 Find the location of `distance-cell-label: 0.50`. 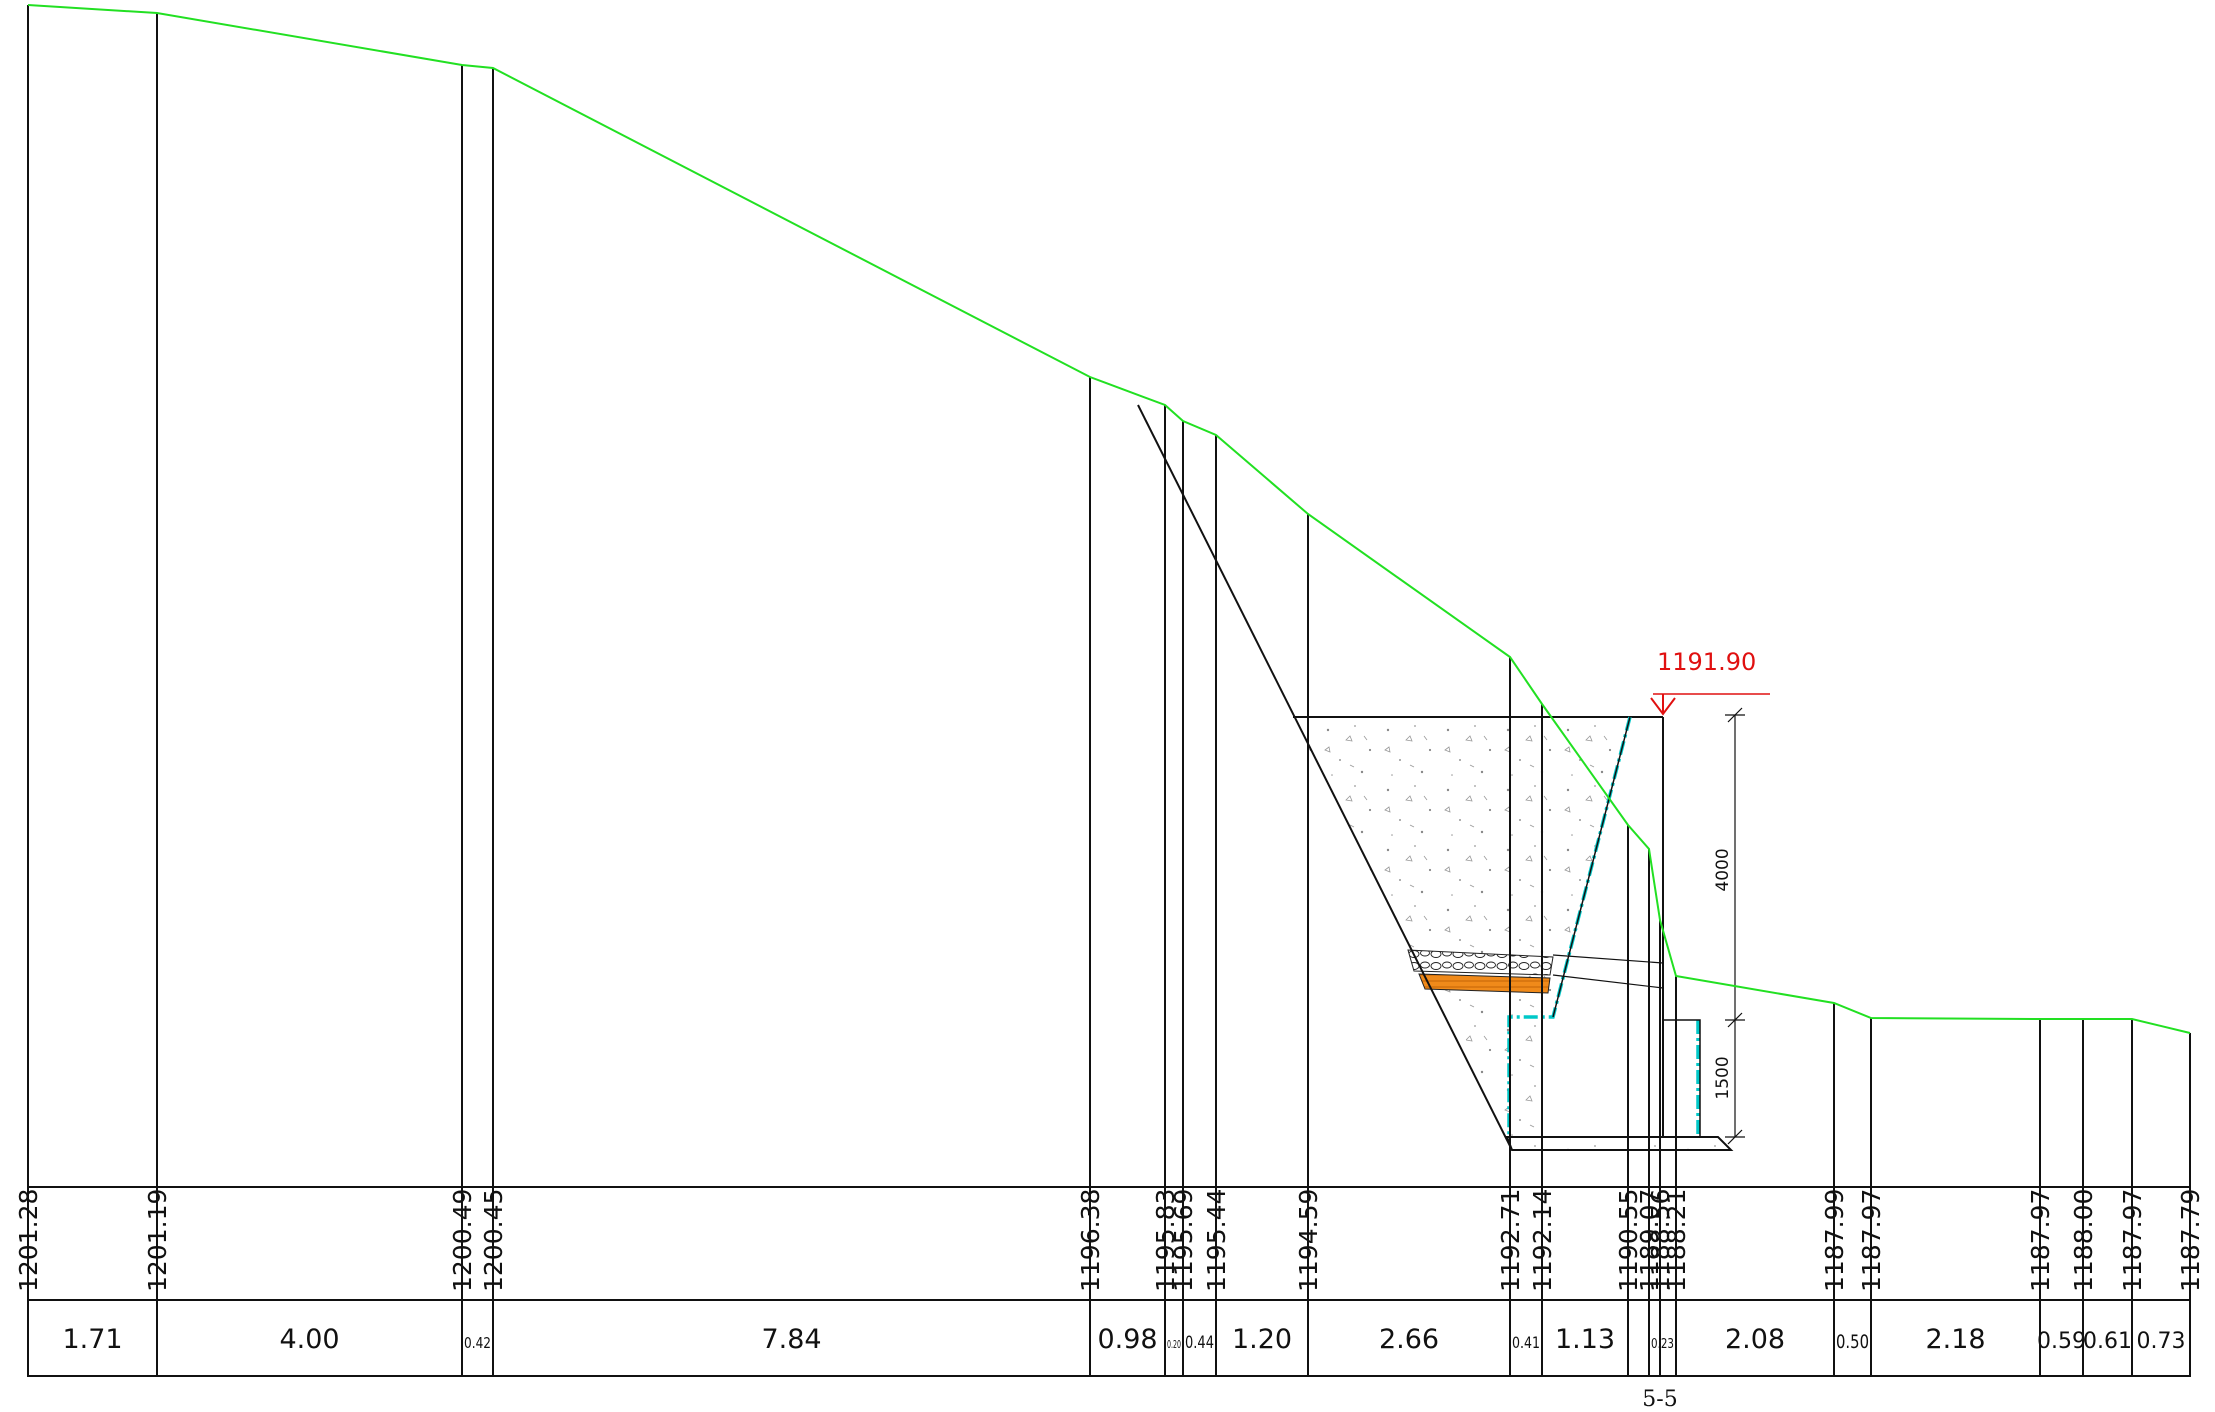

distance-cell-label: 0.50 is located at coordinates (1852, 1342).